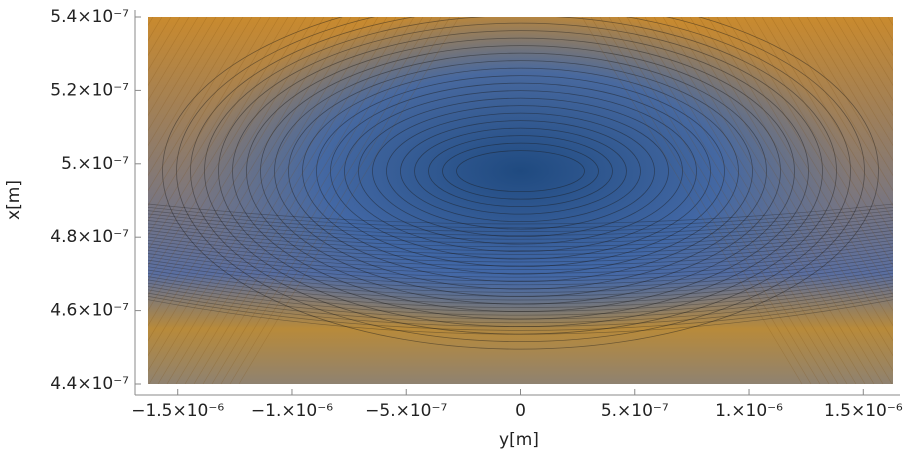  What do you see at coordinates (635, 411) in the screenshot?
I see `x-tick-label: 5.×10⁻⁷` at bounding box center [635, 411].